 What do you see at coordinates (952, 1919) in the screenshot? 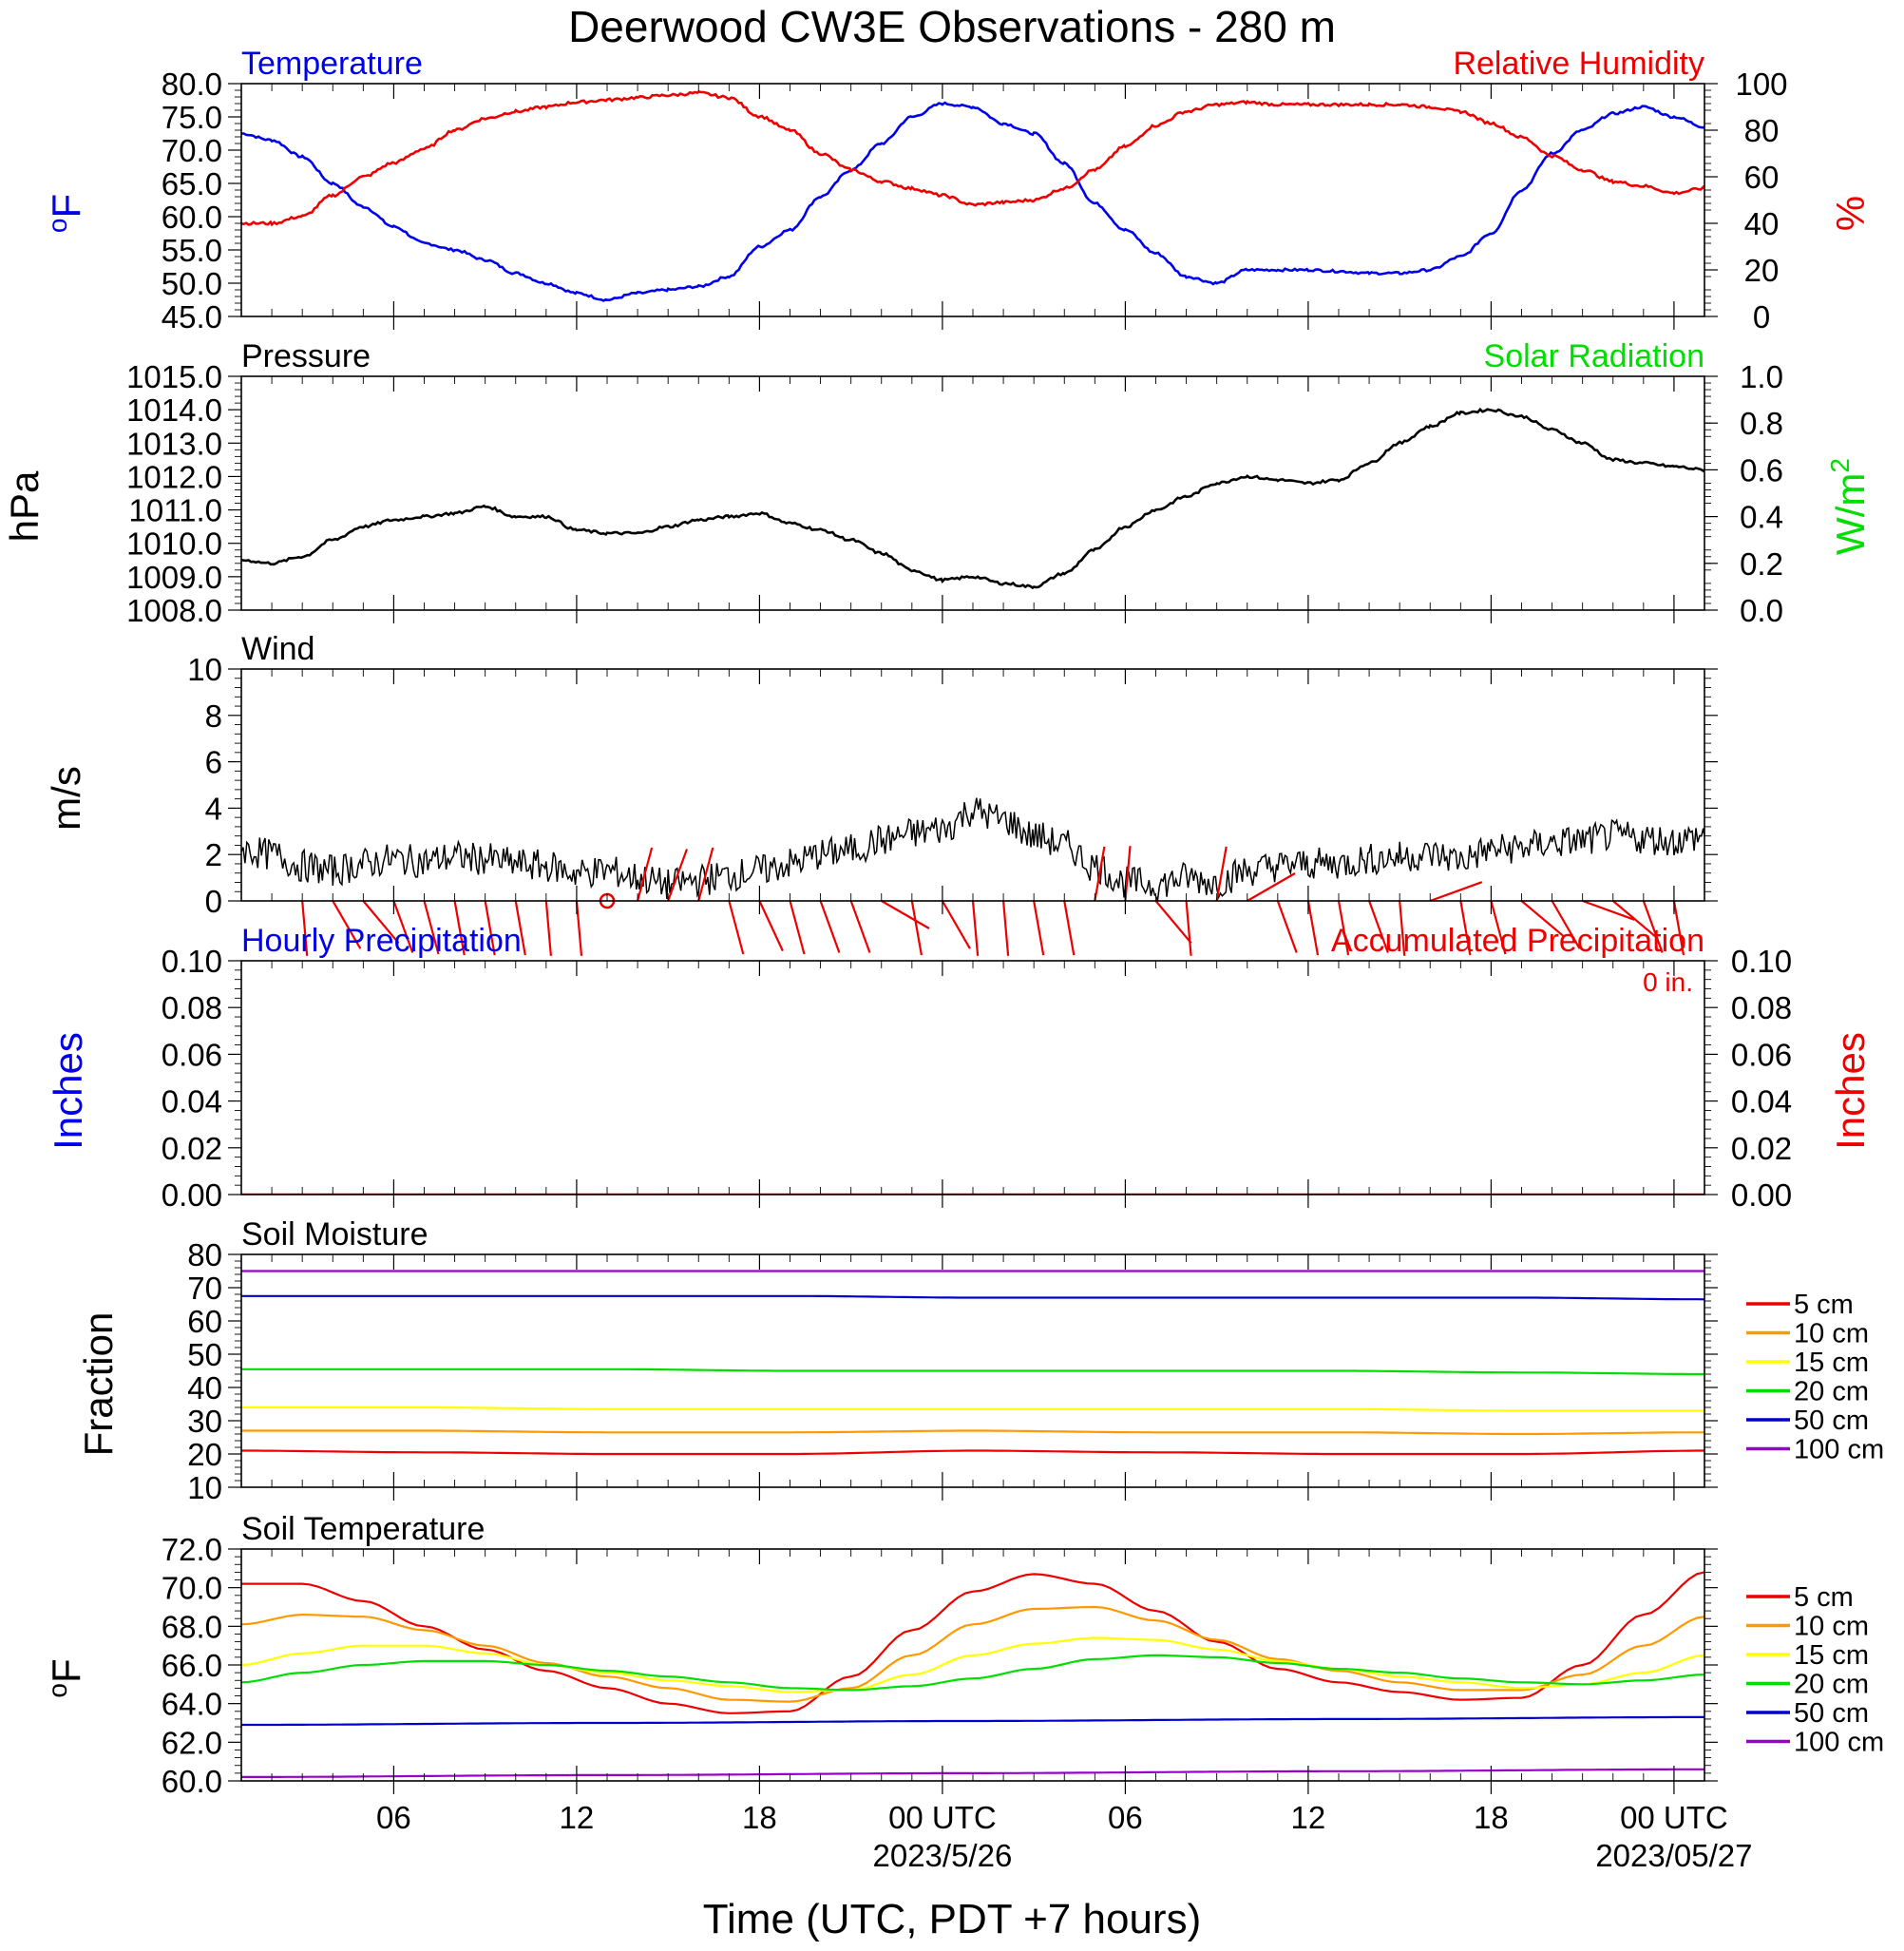
I see `x-axis-title: Time (UTC, PDT +7 hours)` at bounding box center [952, 1919].